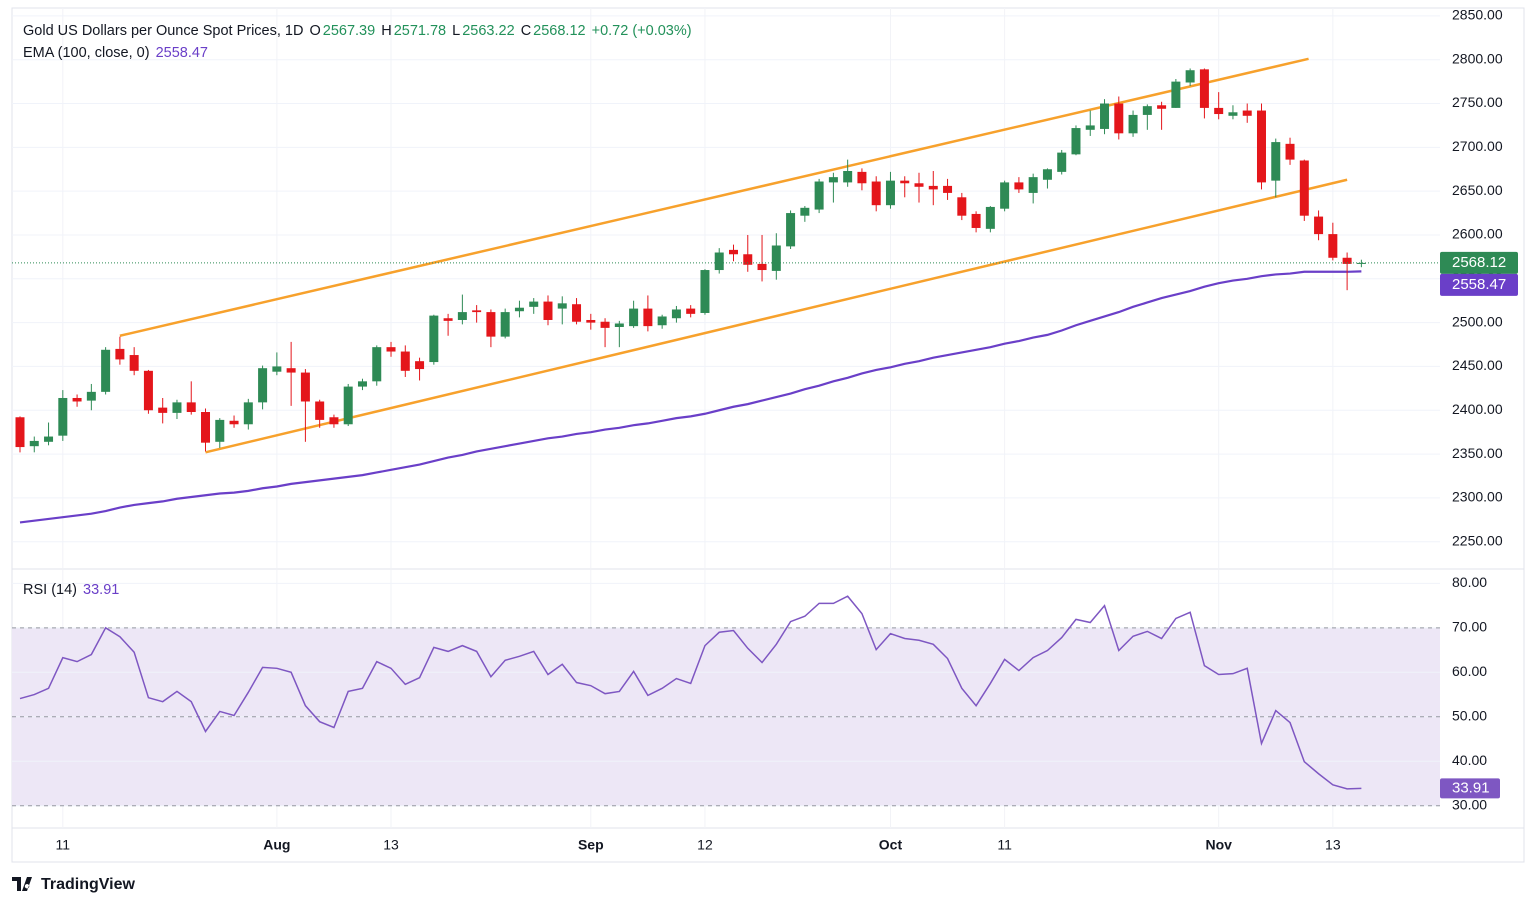  Describe the element at coordinates (1469, 804) in the screenshot. I see `y-tick-label: 30.00` at that location.